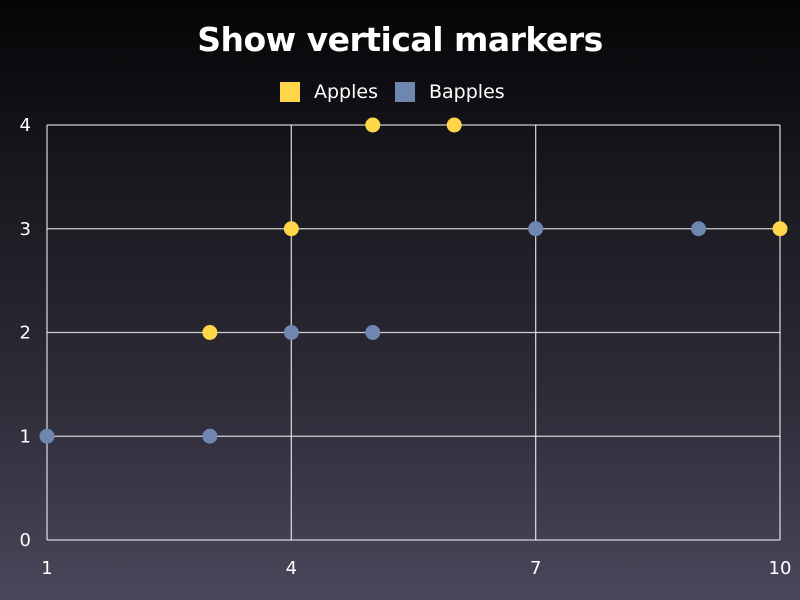  What do you see at coordinates (25, 540) in the screenshot?
I see `y-tick-label: 0` at bounding box center [25, 540].